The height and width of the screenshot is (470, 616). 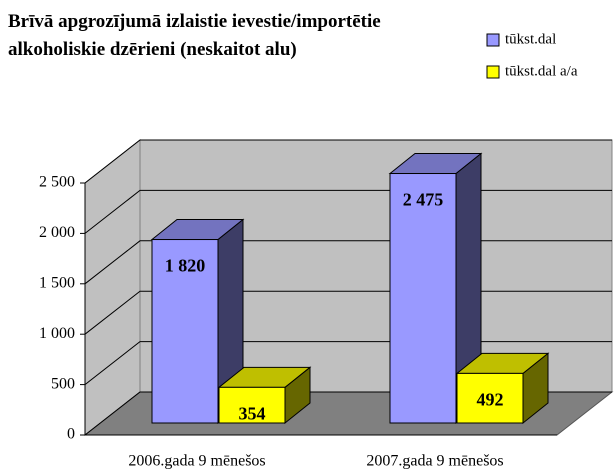 What do you see at coordinates (252, 413) in the screenshot?
I see `data-label: 354` at bounding box center [252, 413].